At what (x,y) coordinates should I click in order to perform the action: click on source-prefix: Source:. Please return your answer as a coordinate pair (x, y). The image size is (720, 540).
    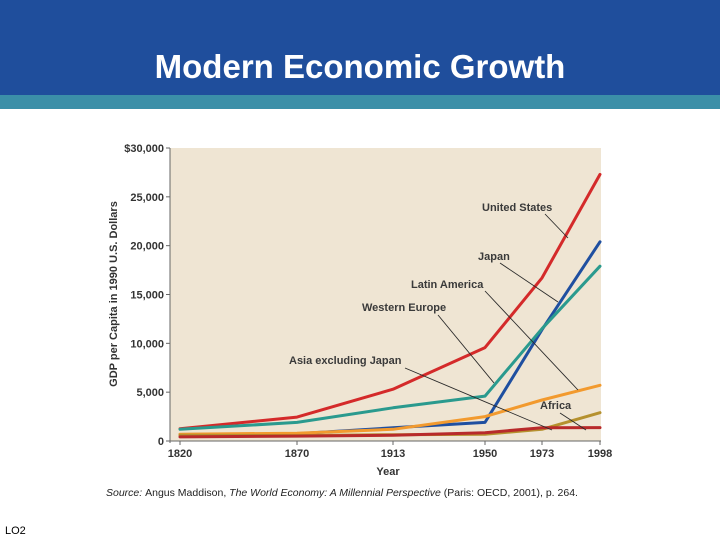
    Looking at the image, I should click on (126, 493).